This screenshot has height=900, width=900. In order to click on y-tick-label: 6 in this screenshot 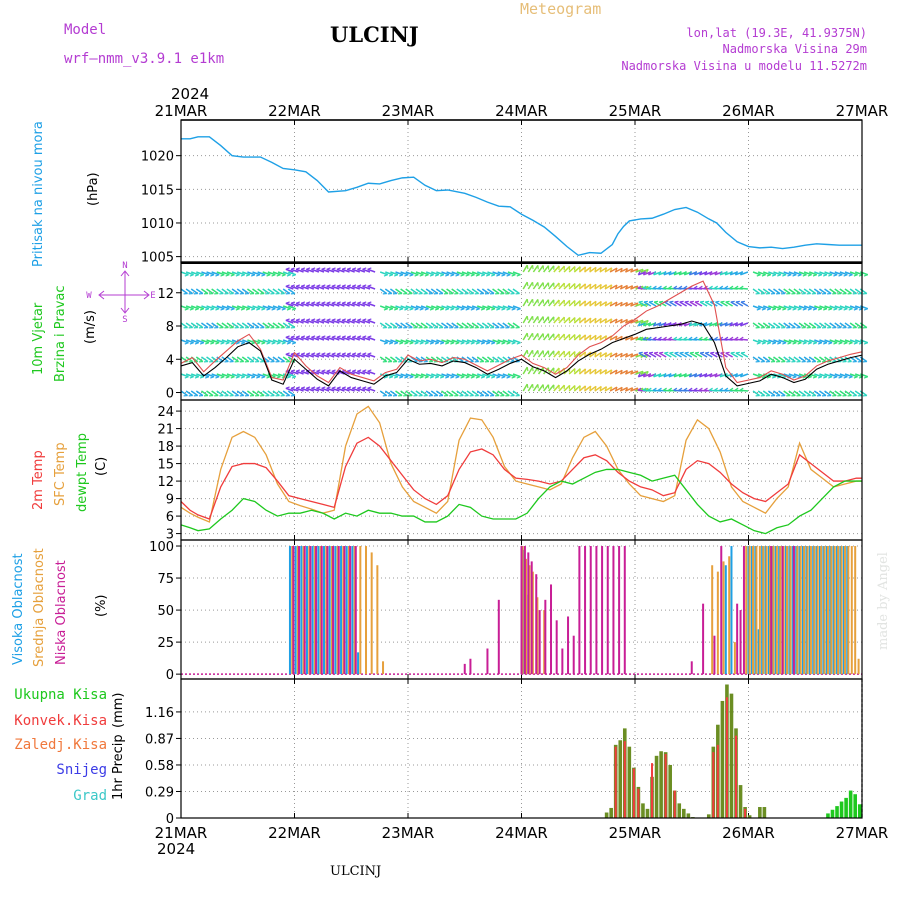, I will do `click(170, 517)`.